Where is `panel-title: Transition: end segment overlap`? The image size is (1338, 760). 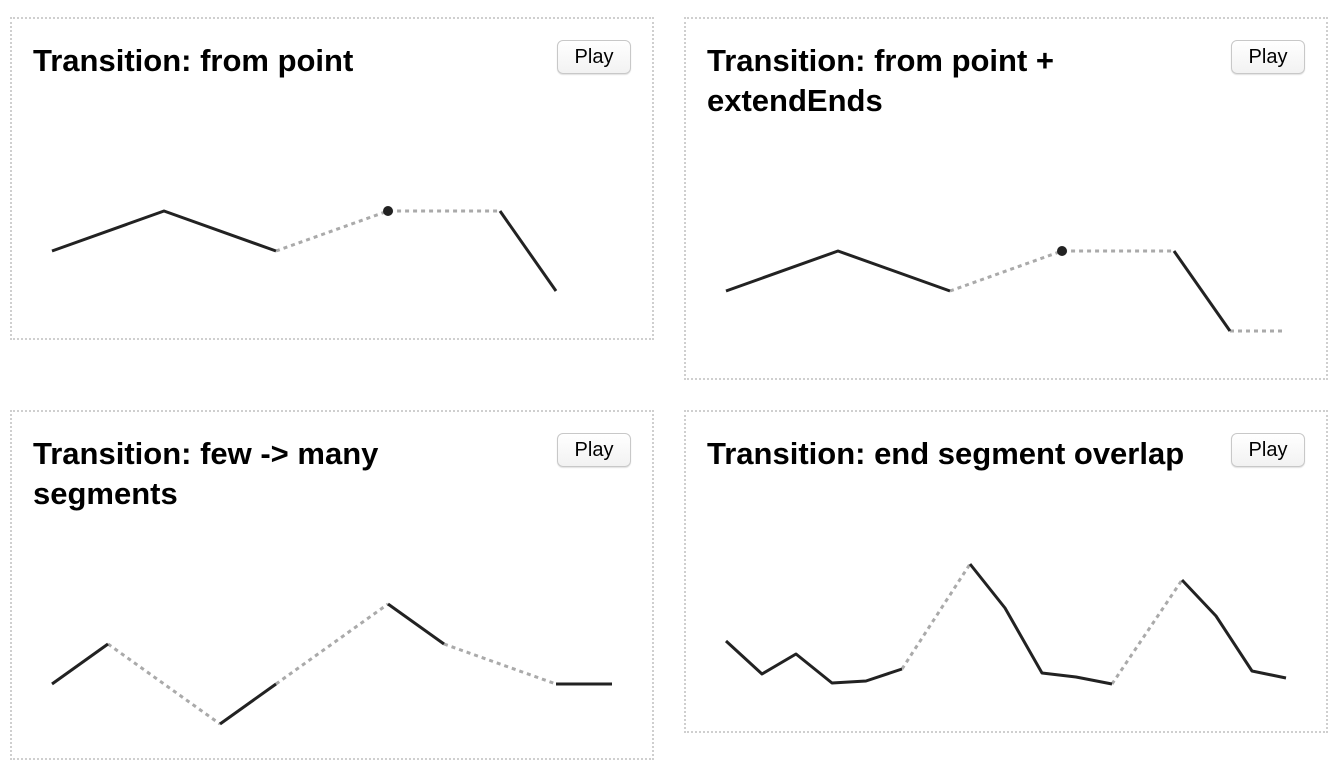 panel-title: Transition: end segment overlap is located at coordinates (946, 453).